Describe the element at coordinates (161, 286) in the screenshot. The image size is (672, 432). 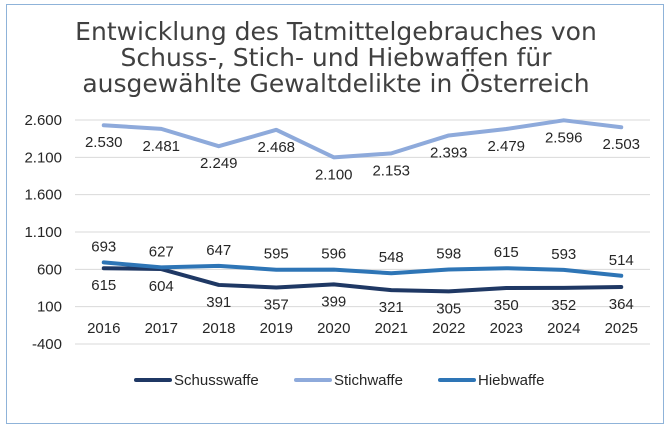
I see `data-label-schusswaffe: 604` at that location.